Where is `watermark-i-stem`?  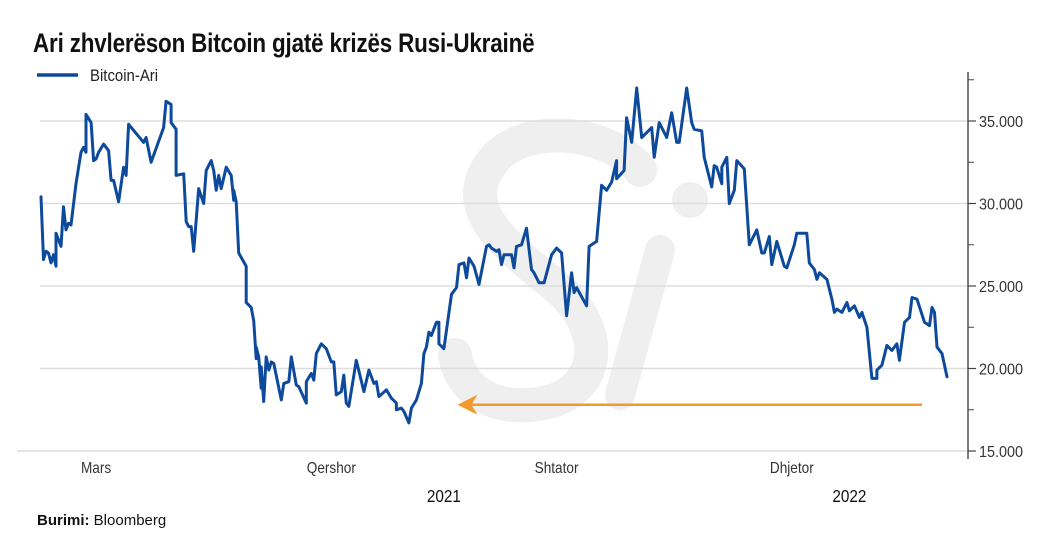 watermark-i-stem is located at coordinates (640, 322).